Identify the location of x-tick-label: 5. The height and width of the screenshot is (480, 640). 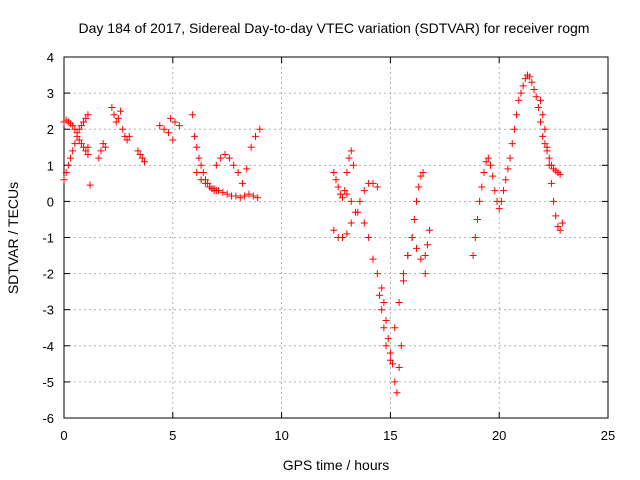
(172, 435).